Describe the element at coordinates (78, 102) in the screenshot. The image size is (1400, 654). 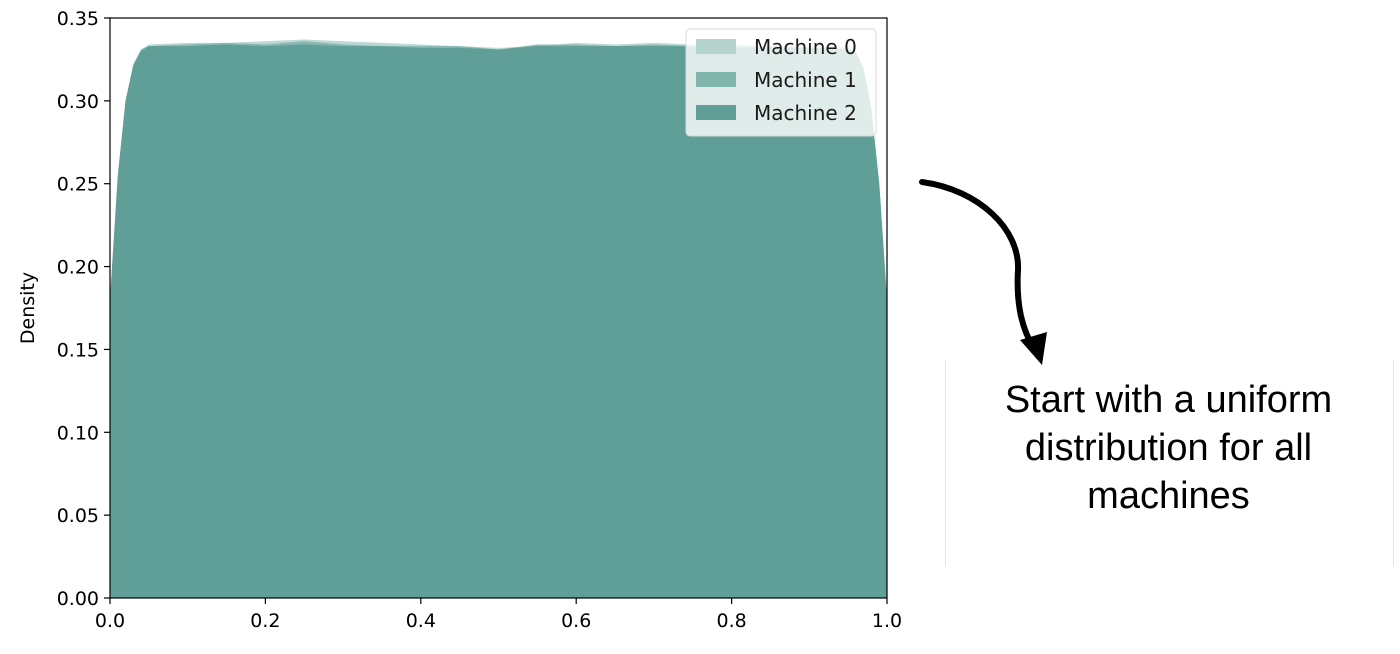
I see `y-tick-label: 0.30` at that location.